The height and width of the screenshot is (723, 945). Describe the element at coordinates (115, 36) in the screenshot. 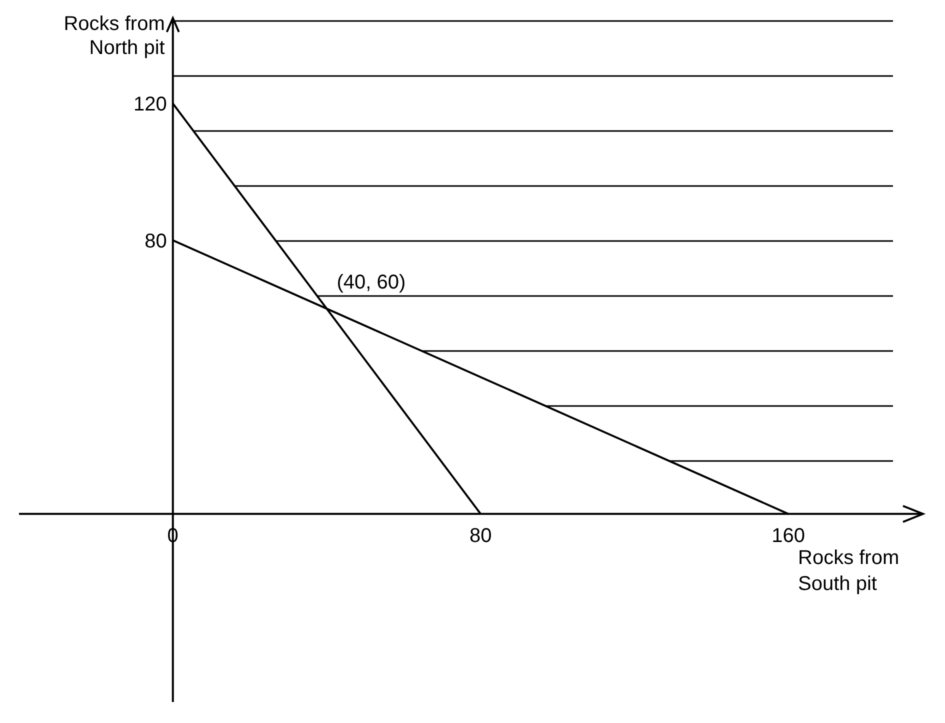

I see `y-axis-title: Rocks from North pit` at that location.